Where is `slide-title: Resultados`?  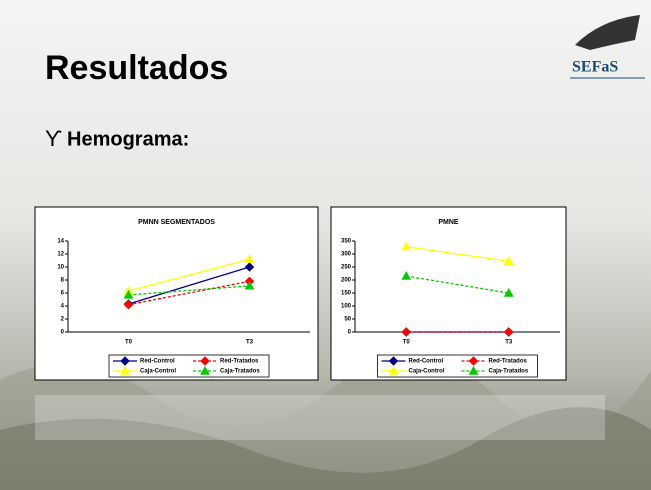
slide-title: Resultados is located at coordinates (136, 68).